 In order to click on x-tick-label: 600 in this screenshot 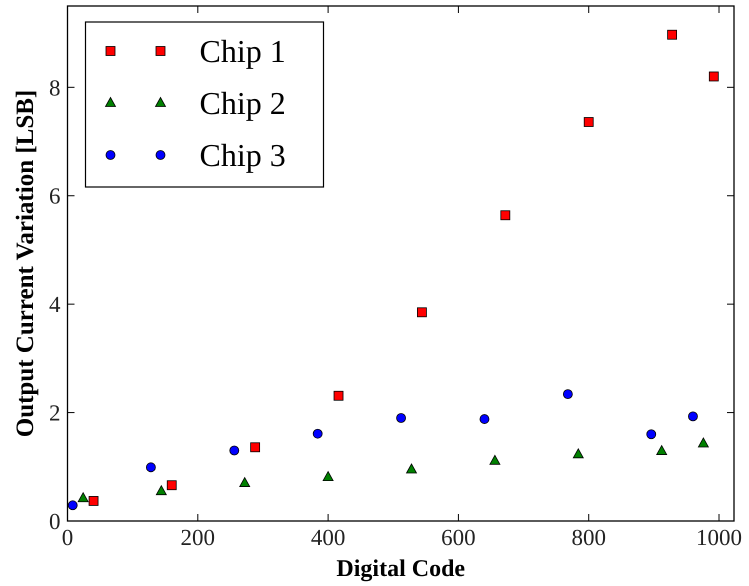, I will do `click(458, 537)`.